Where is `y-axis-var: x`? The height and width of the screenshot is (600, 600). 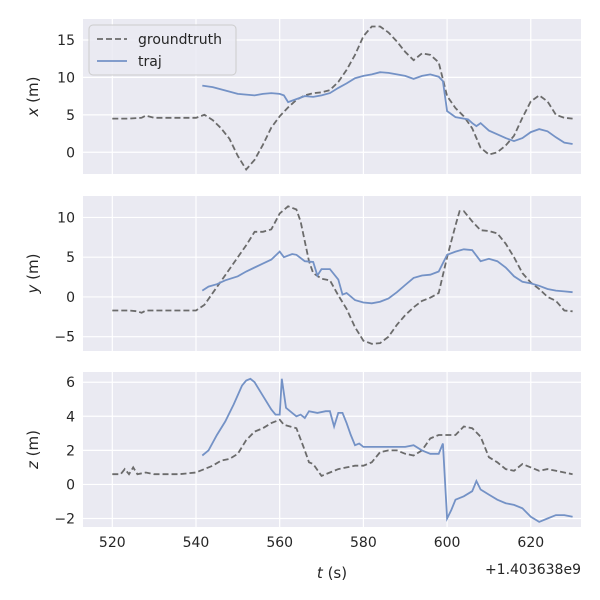 y-axis-var: x is located at coordinates (33, 112).